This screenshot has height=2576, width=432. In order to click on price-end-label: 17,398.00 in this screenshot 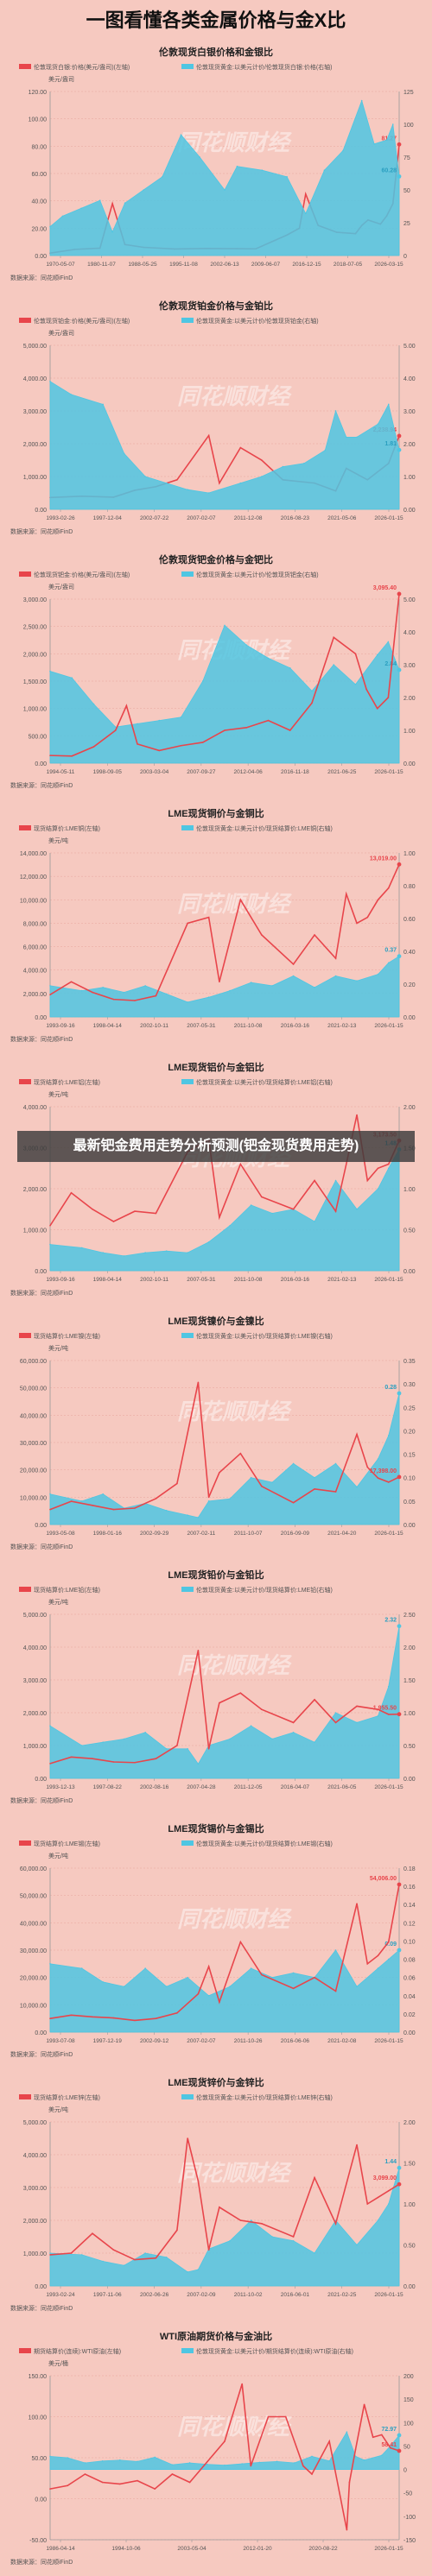, I will do `click(383, 1471)`.